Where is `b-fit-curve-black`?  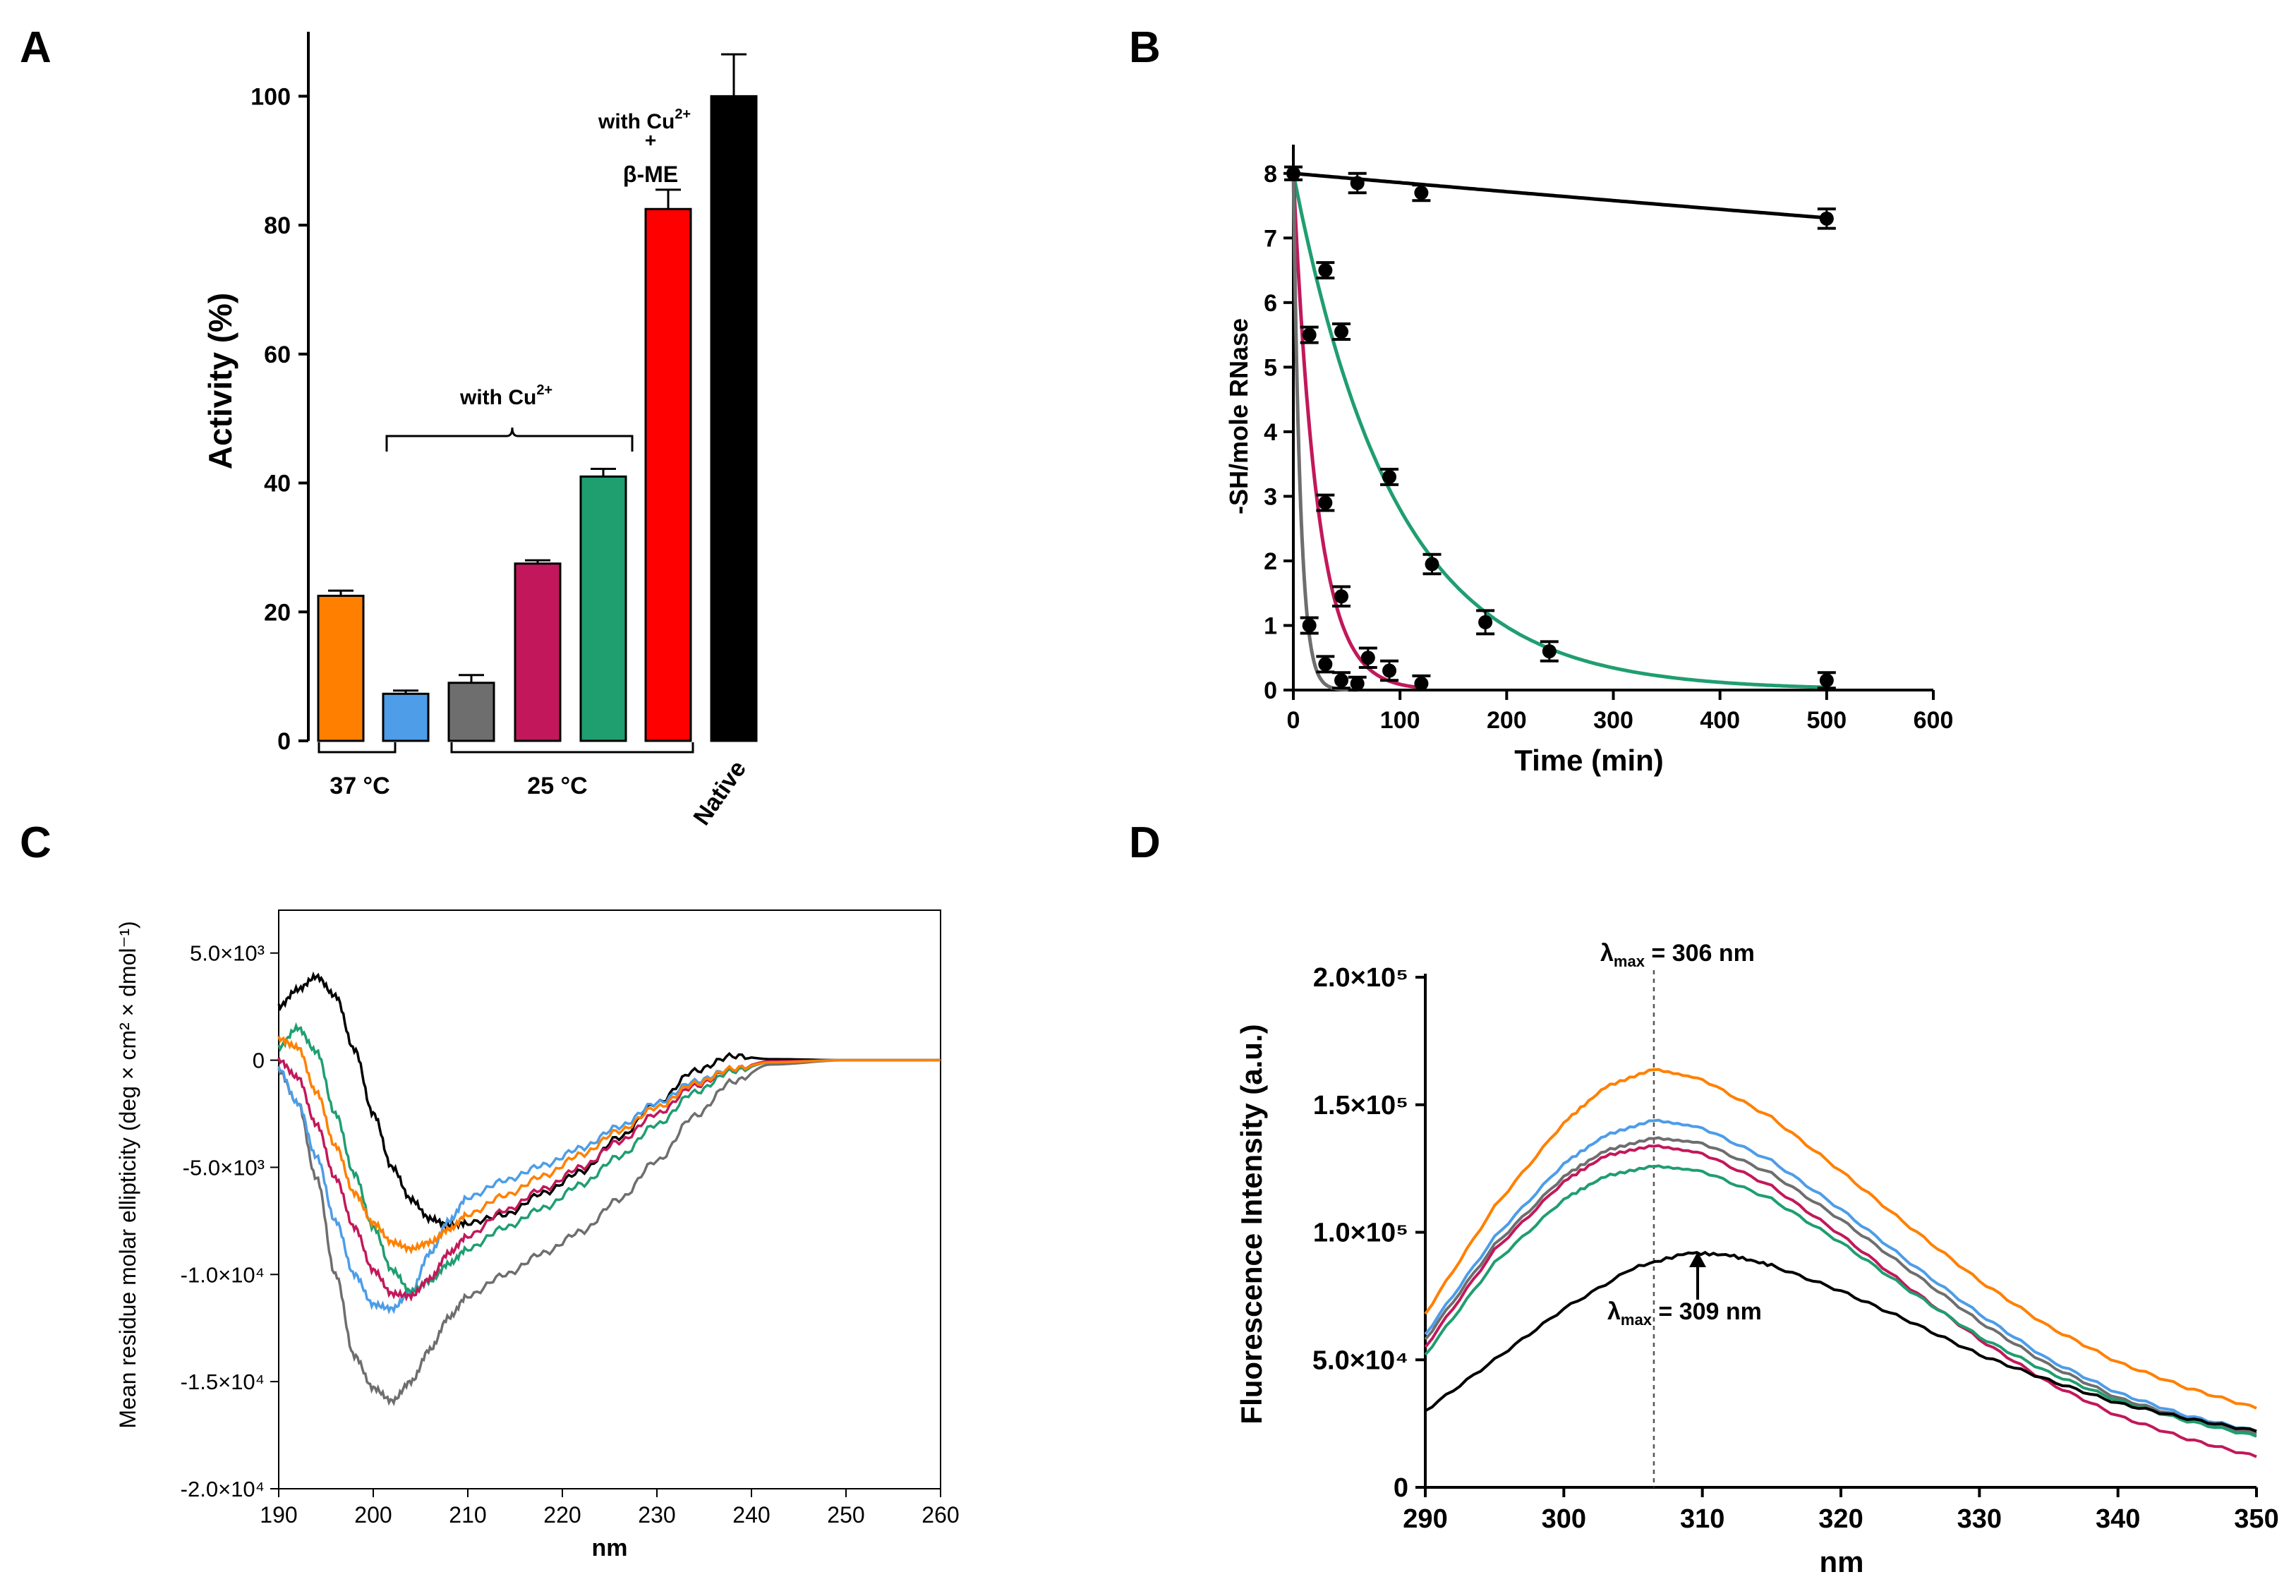 b-fit-curve-black is located at coordinates (1560, 195).